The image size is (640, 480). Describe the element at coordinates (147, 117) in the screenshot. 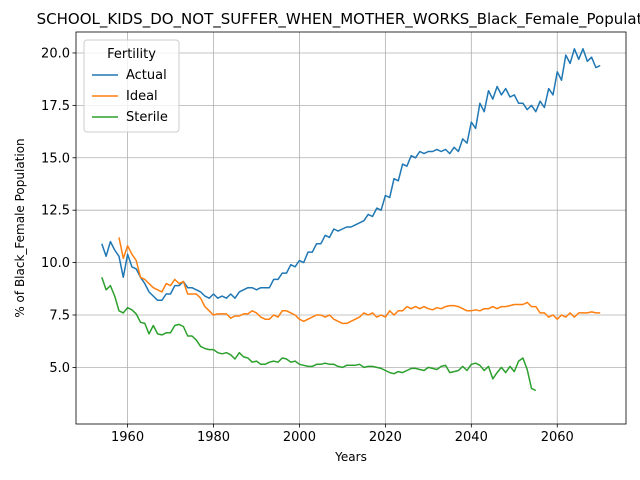

I see `legend-label-sterile: Sterile` at that location.